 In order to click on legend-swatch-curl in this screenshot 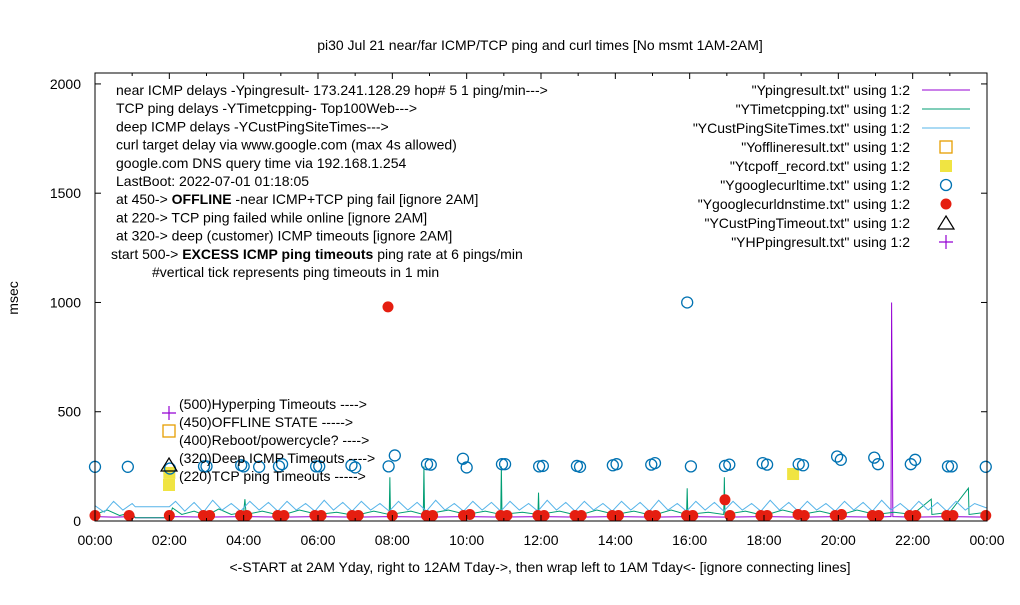, I will do `click(946, 185)`.